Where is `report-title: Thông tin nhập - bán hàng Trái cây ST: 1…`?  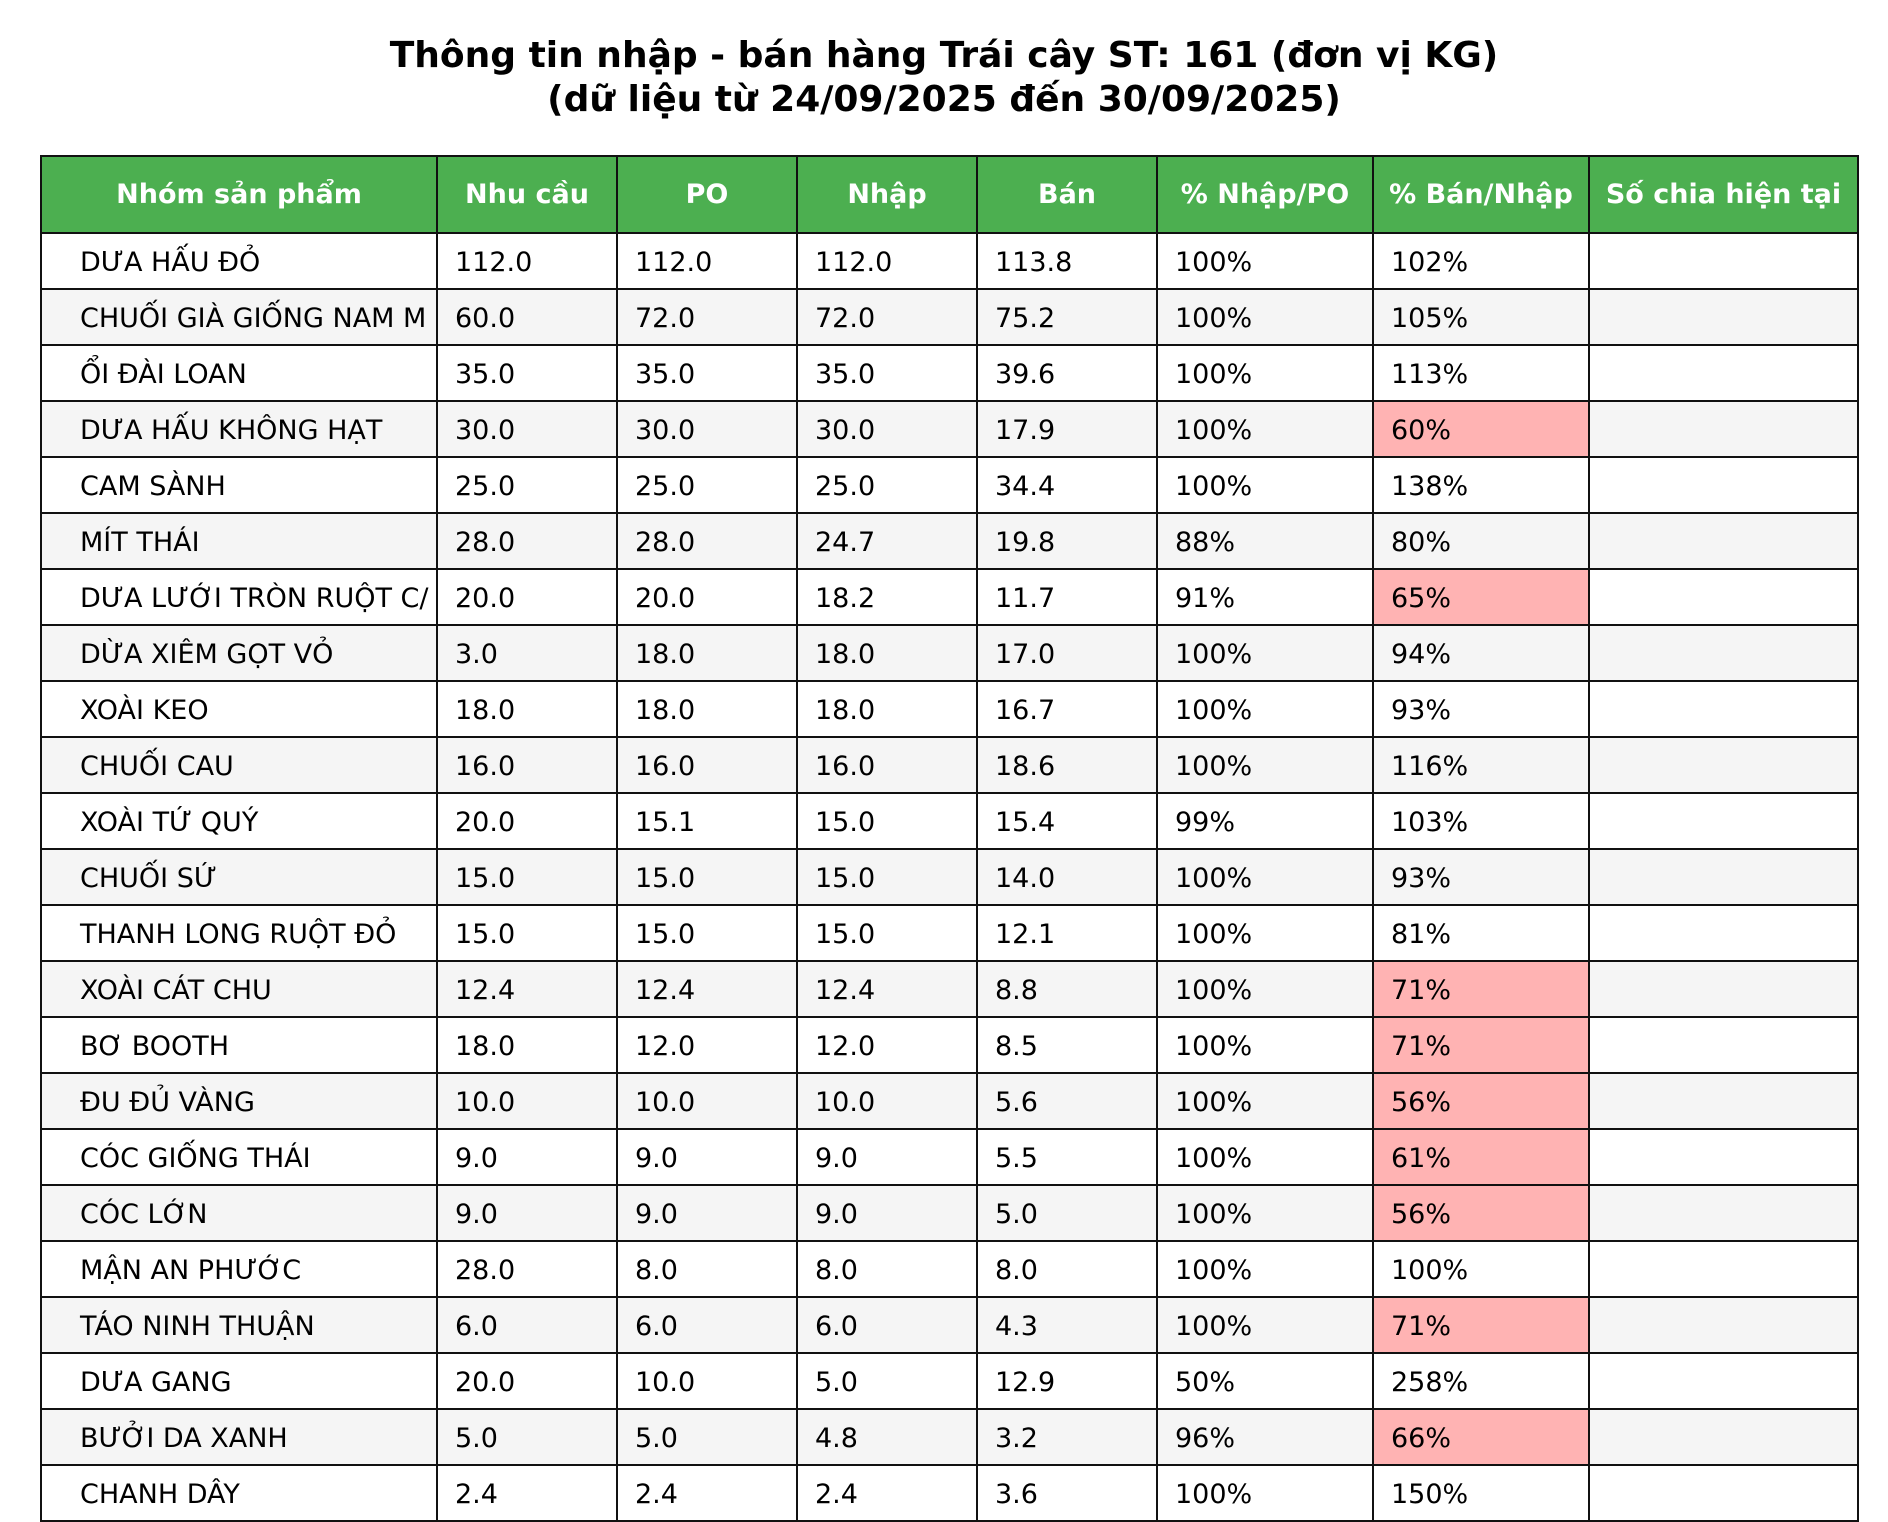
report-title: Thông tin nhập - bán hàng Trái cây ST: 1… is located at coordinates (944, 78).